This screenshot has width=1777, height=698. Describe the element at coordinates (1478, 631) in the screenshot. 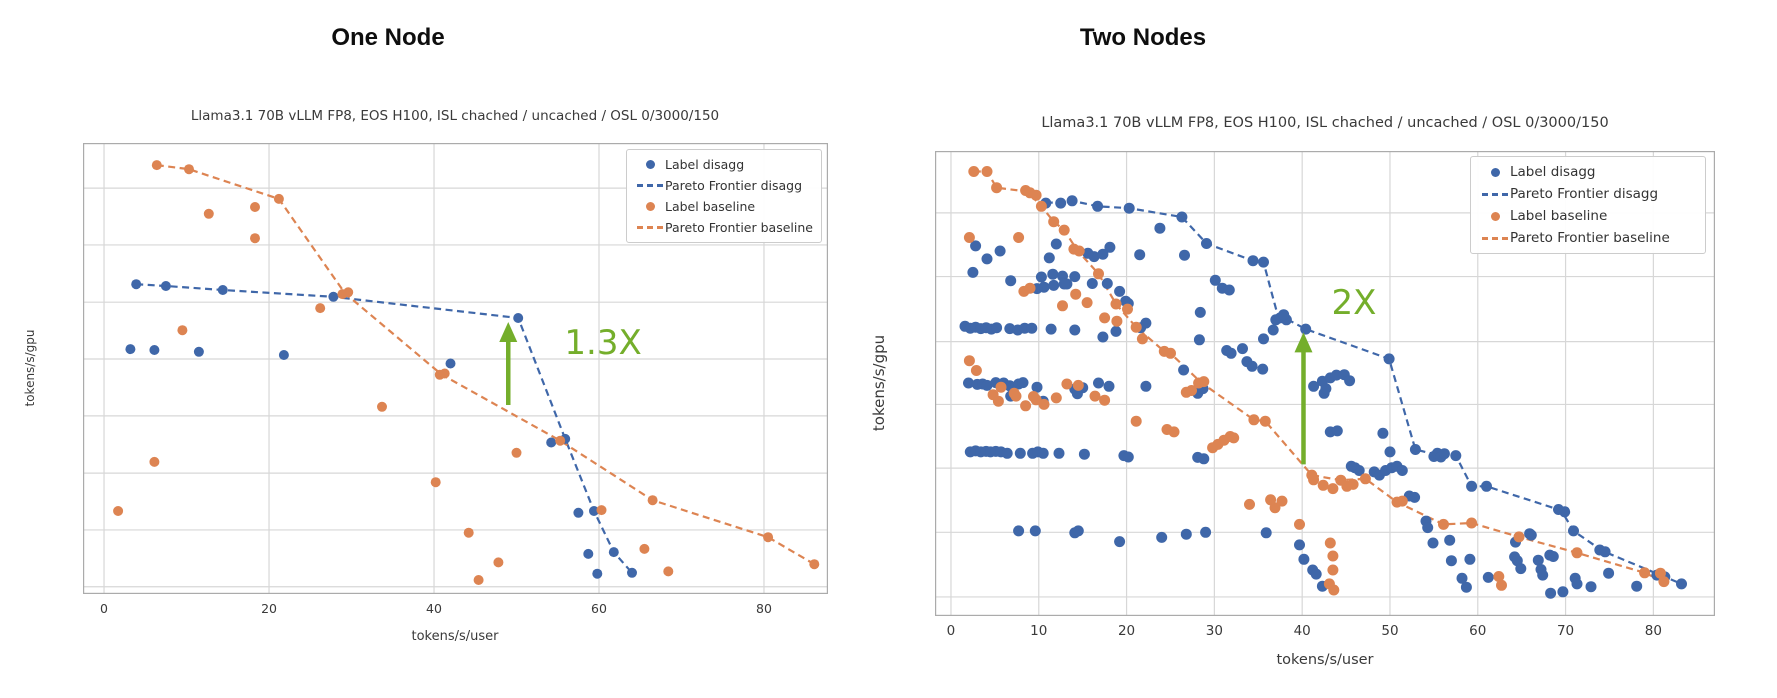

I see `x-tick-label: 60` at that location.